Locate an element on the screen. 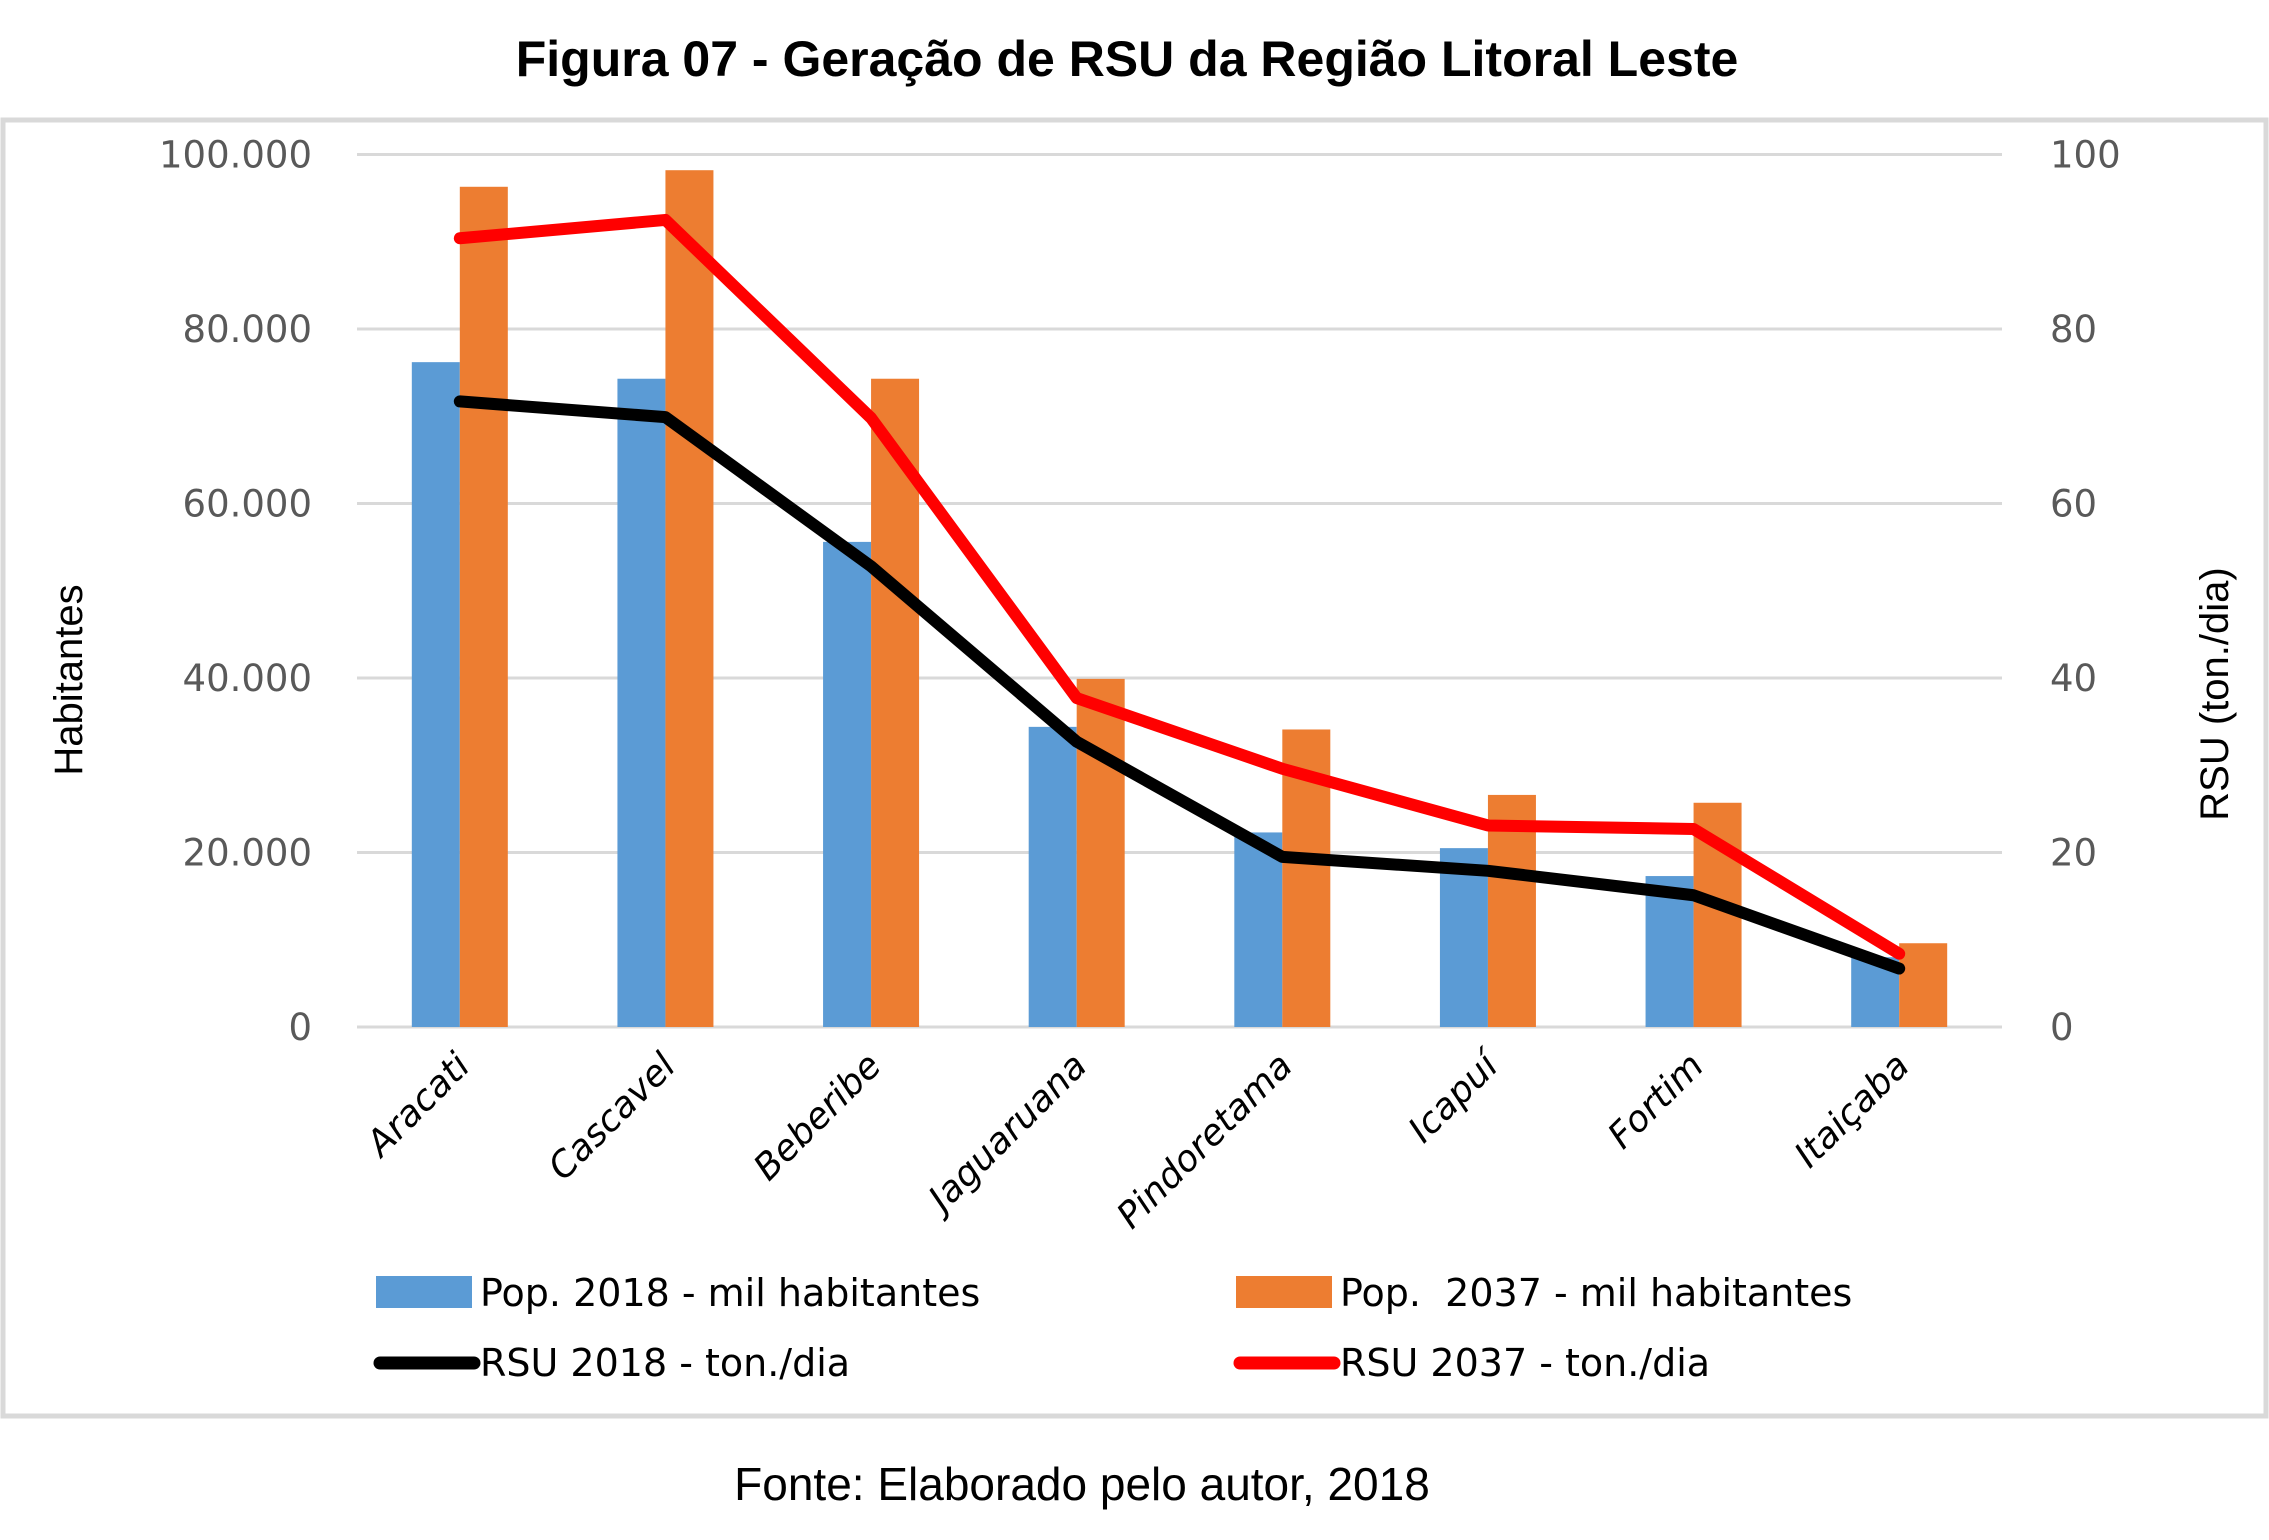 The image size is (2269, 1540). y-right-tick-label: 0 is located at coordinates (2062, 1027).